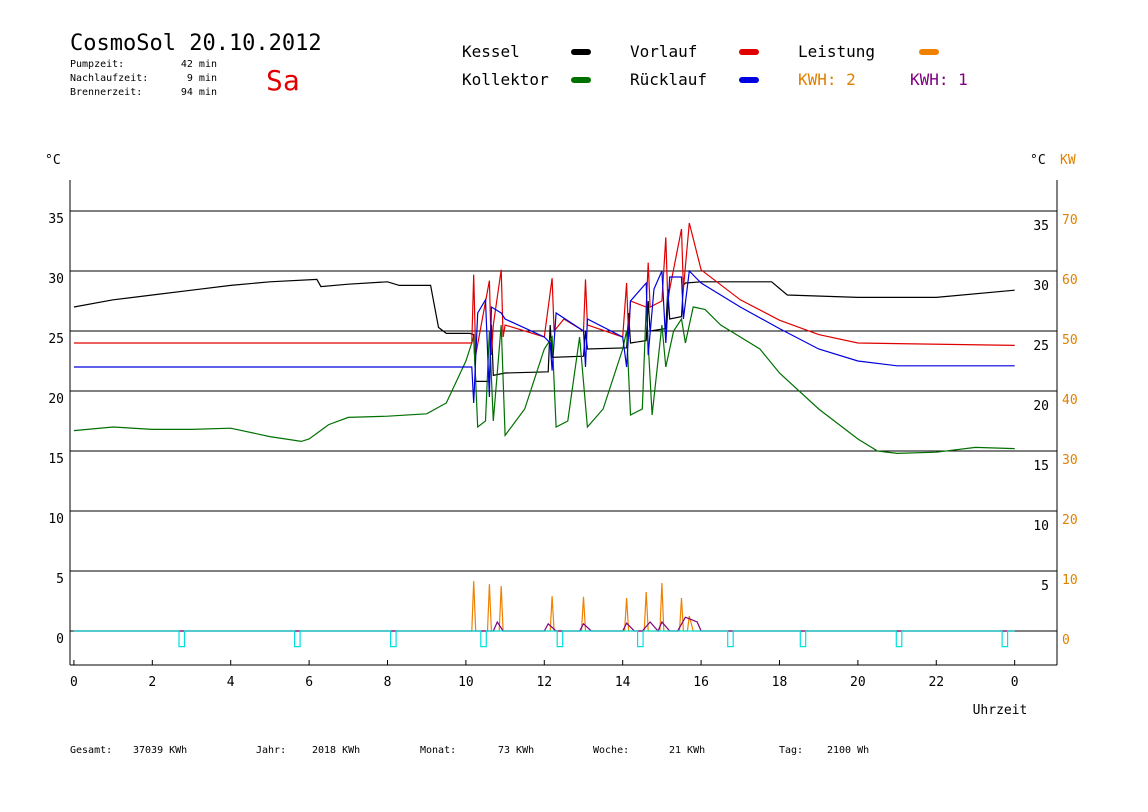  Describe the element at coordinates (56, 279) in the screenshot. I see `y-tick-label: 30` at that location.